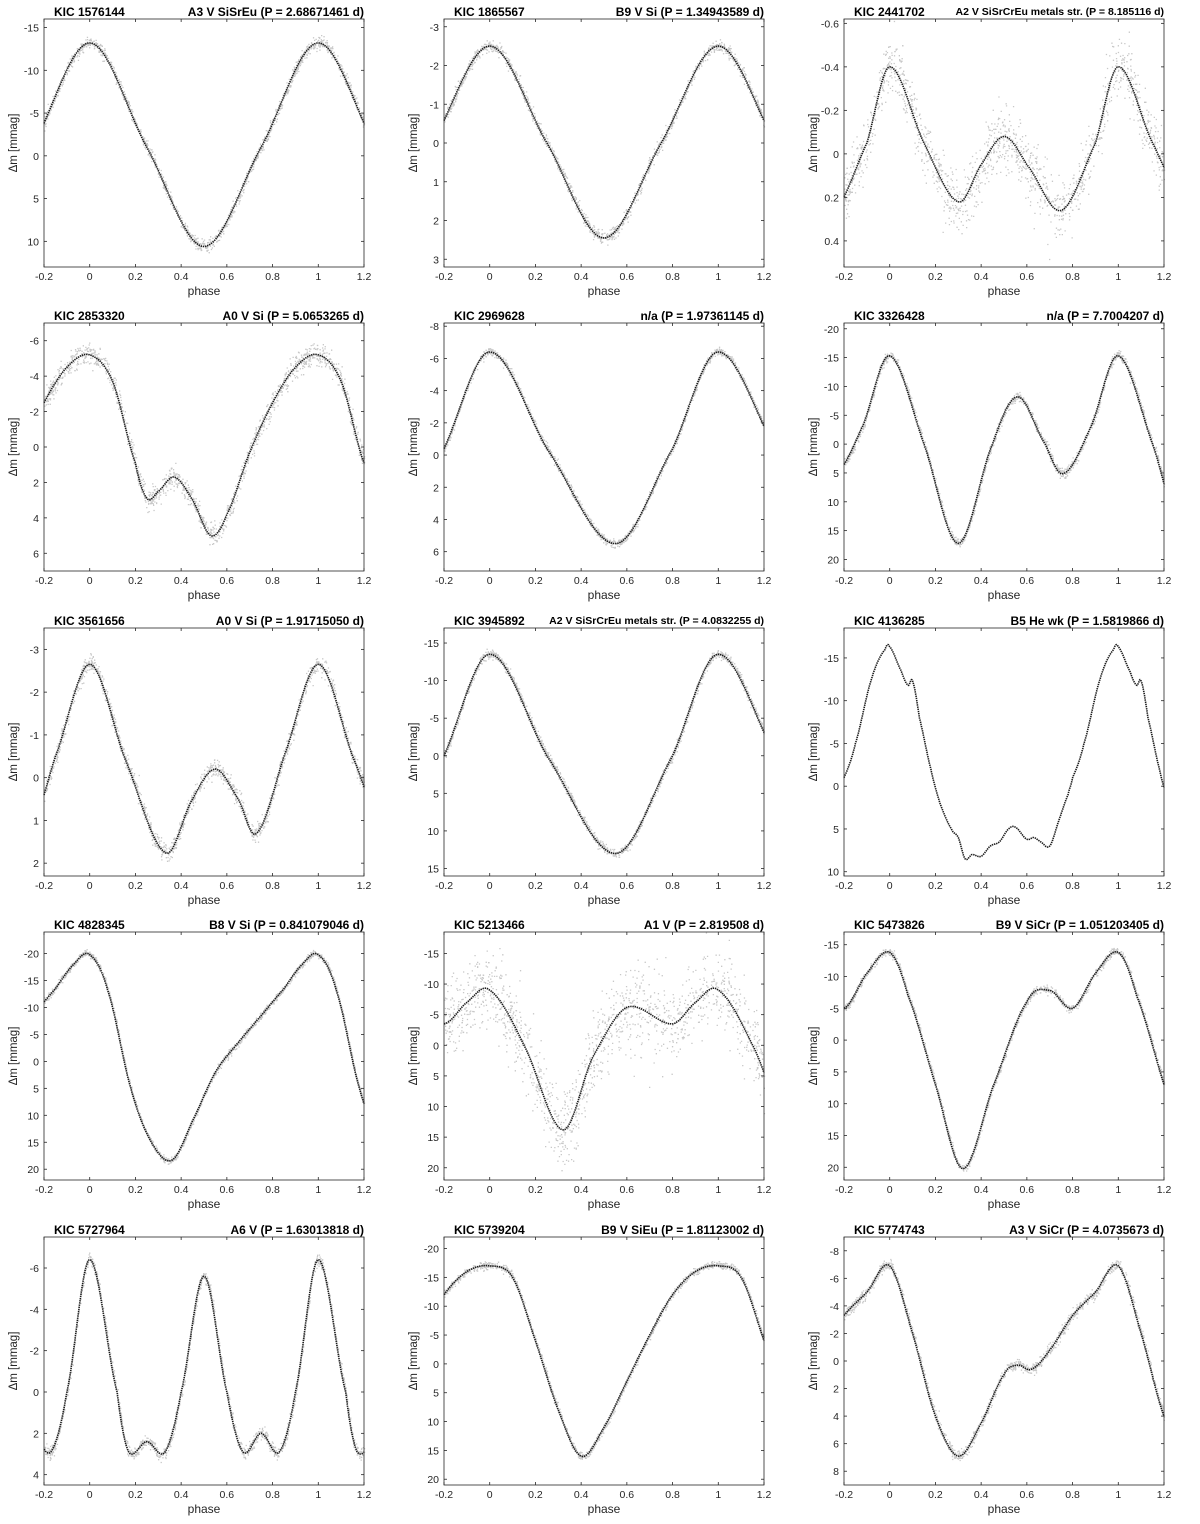  Describe the element at coordinates (836, 1472) in the screenshot. I see `y-tick-label: 8` at that location.